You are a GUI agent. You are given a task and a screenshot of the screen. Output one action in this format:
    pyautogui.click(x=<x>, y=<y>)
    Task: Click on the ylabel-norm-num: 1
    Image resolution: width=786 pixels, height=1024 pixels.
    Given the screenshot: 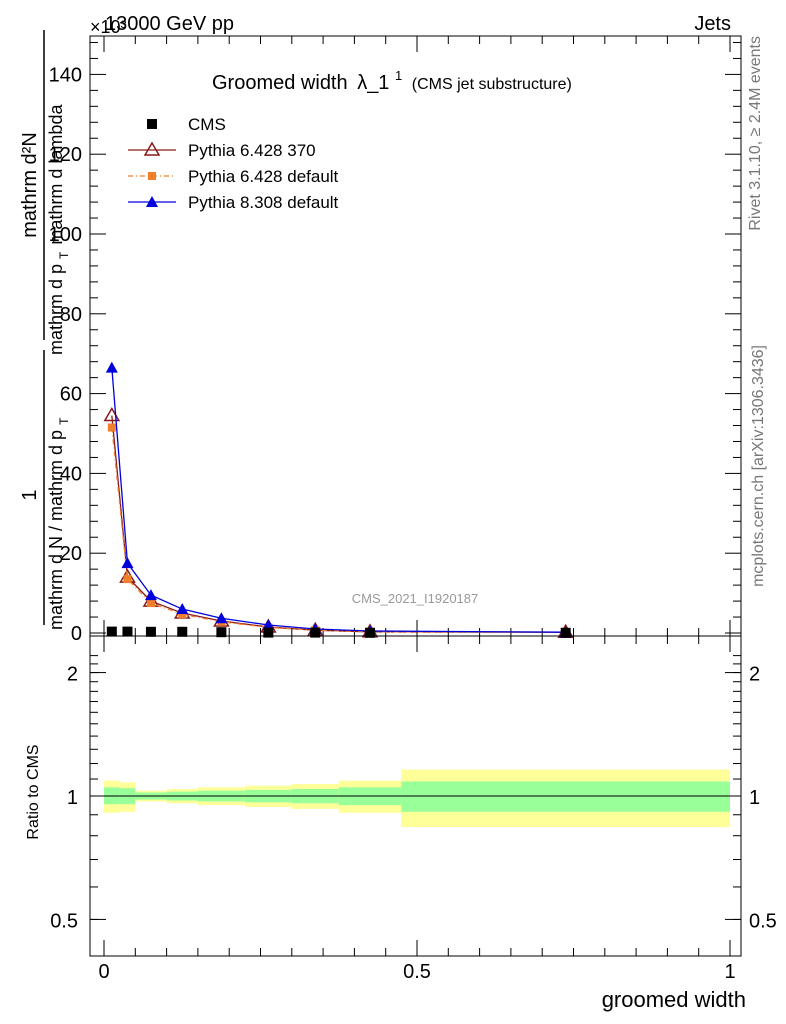 What is the action you would take?
    pyautogui.click(x=30, y=494)
    